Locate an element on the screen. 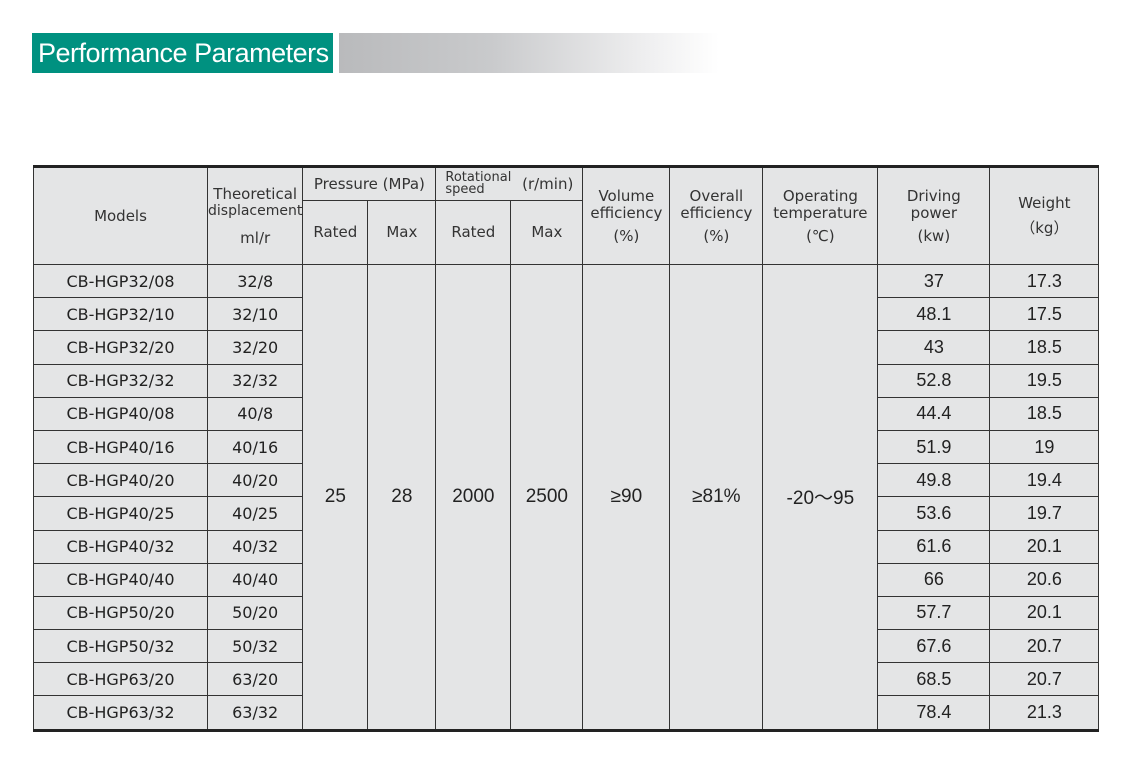  power-cell: 43 is located at coordinates (934, 347).